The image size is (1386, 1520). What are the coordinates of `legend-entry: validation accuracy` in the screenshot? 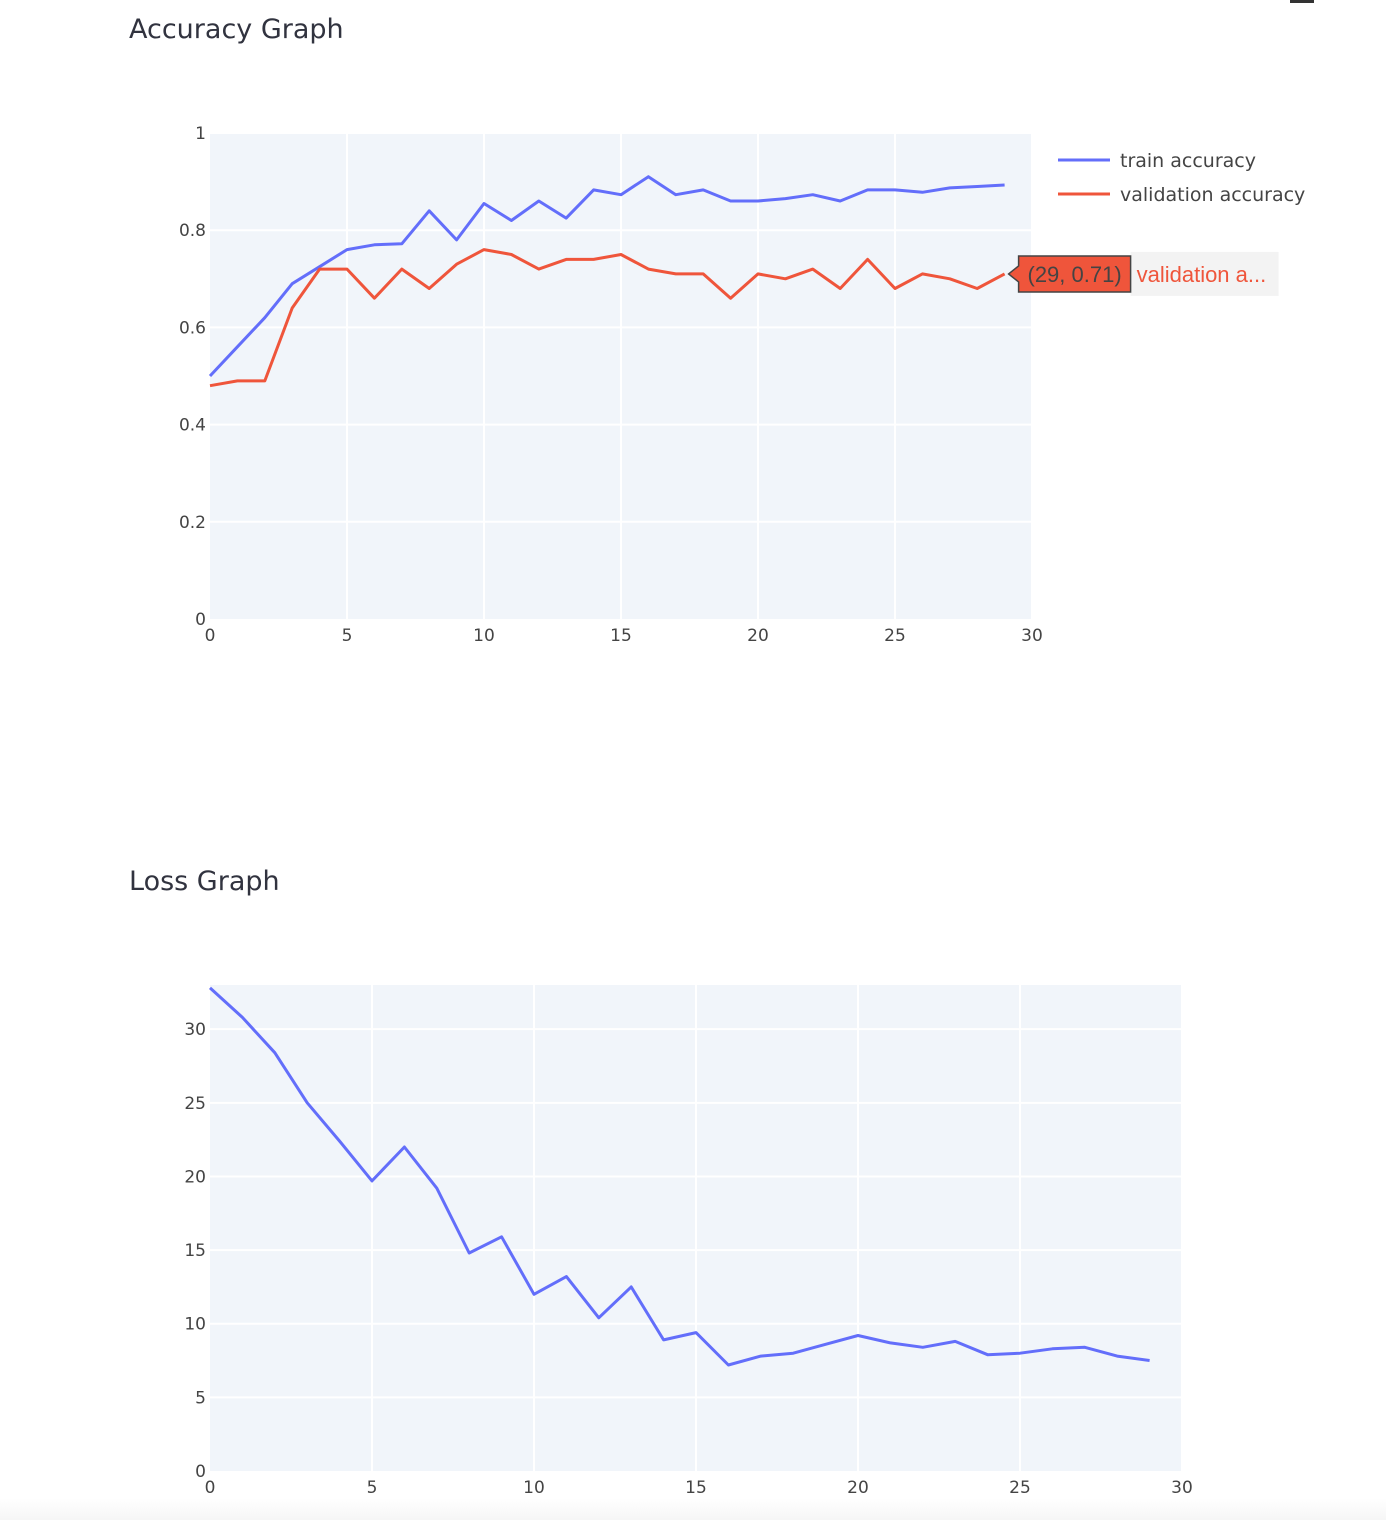 It's located at (1212, 195).